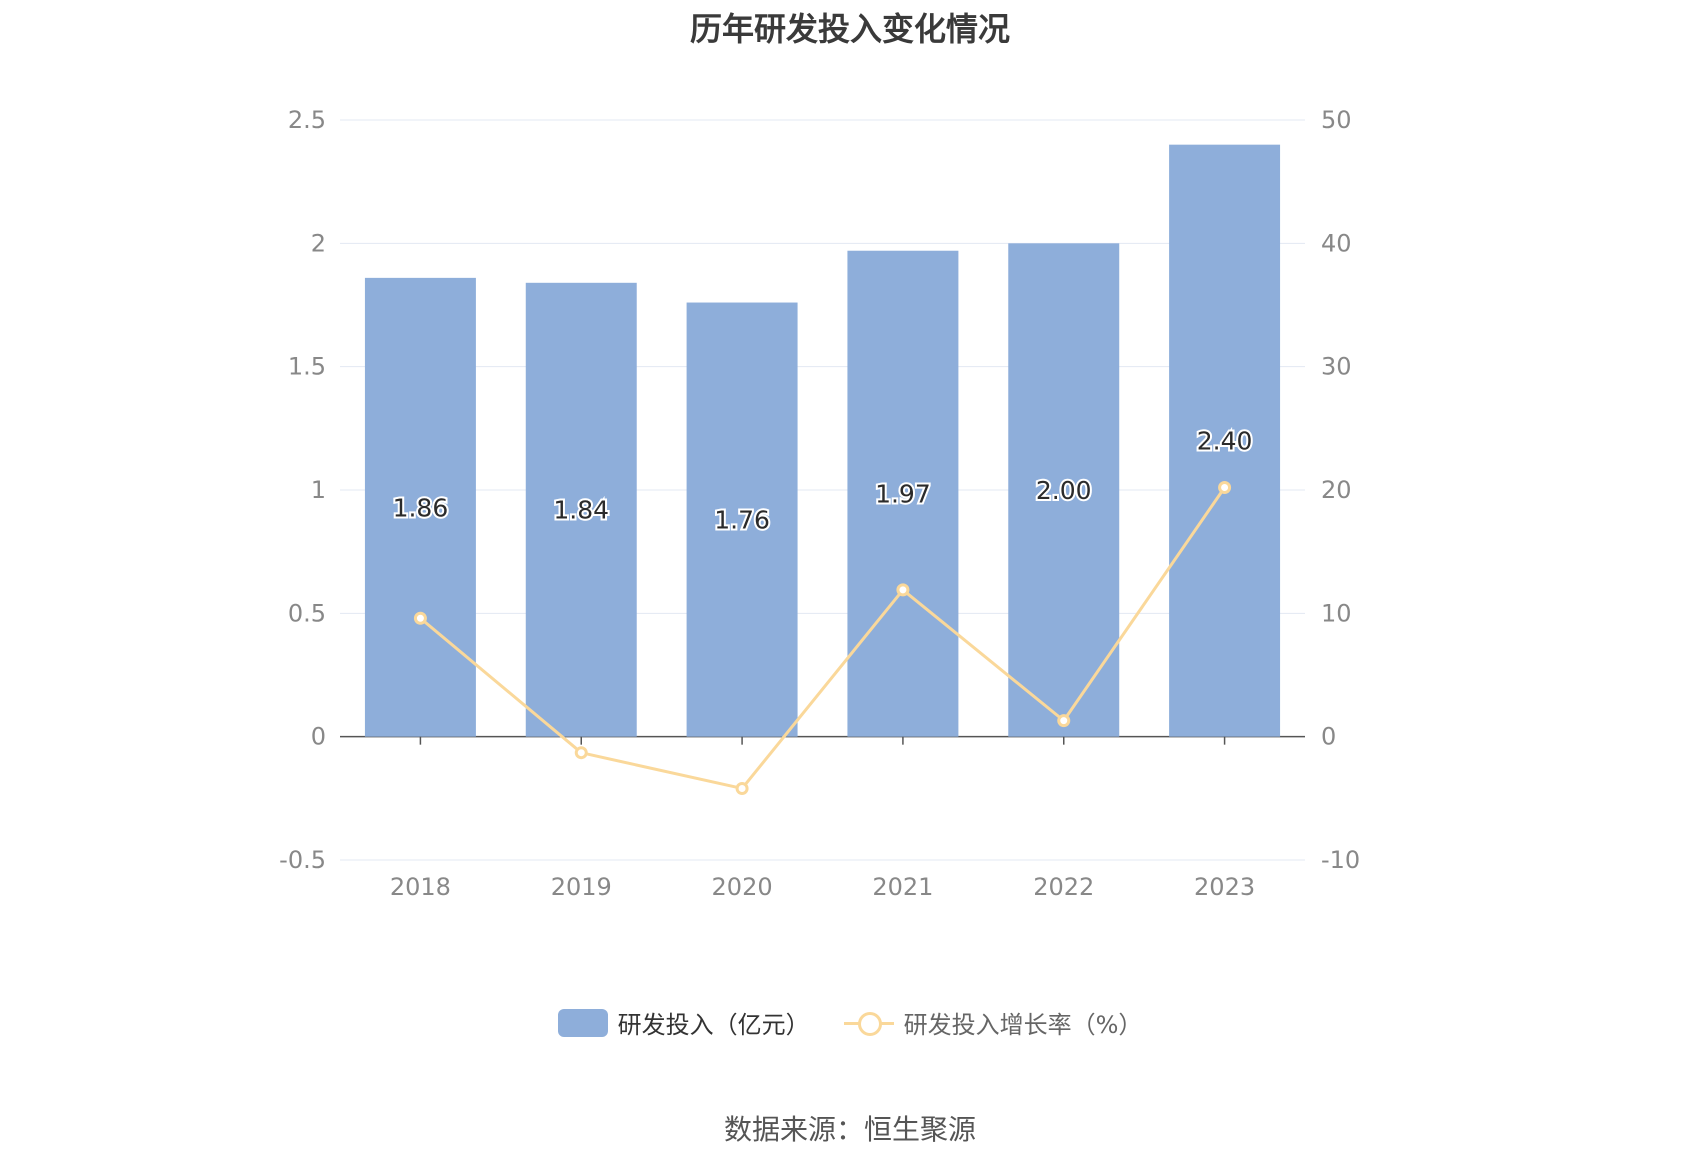  What do you see at coordinates (849, 1129) in the screenshot?
I see `data-source: 数据来源：恒生聚源` at bounding box center [849, 1129].